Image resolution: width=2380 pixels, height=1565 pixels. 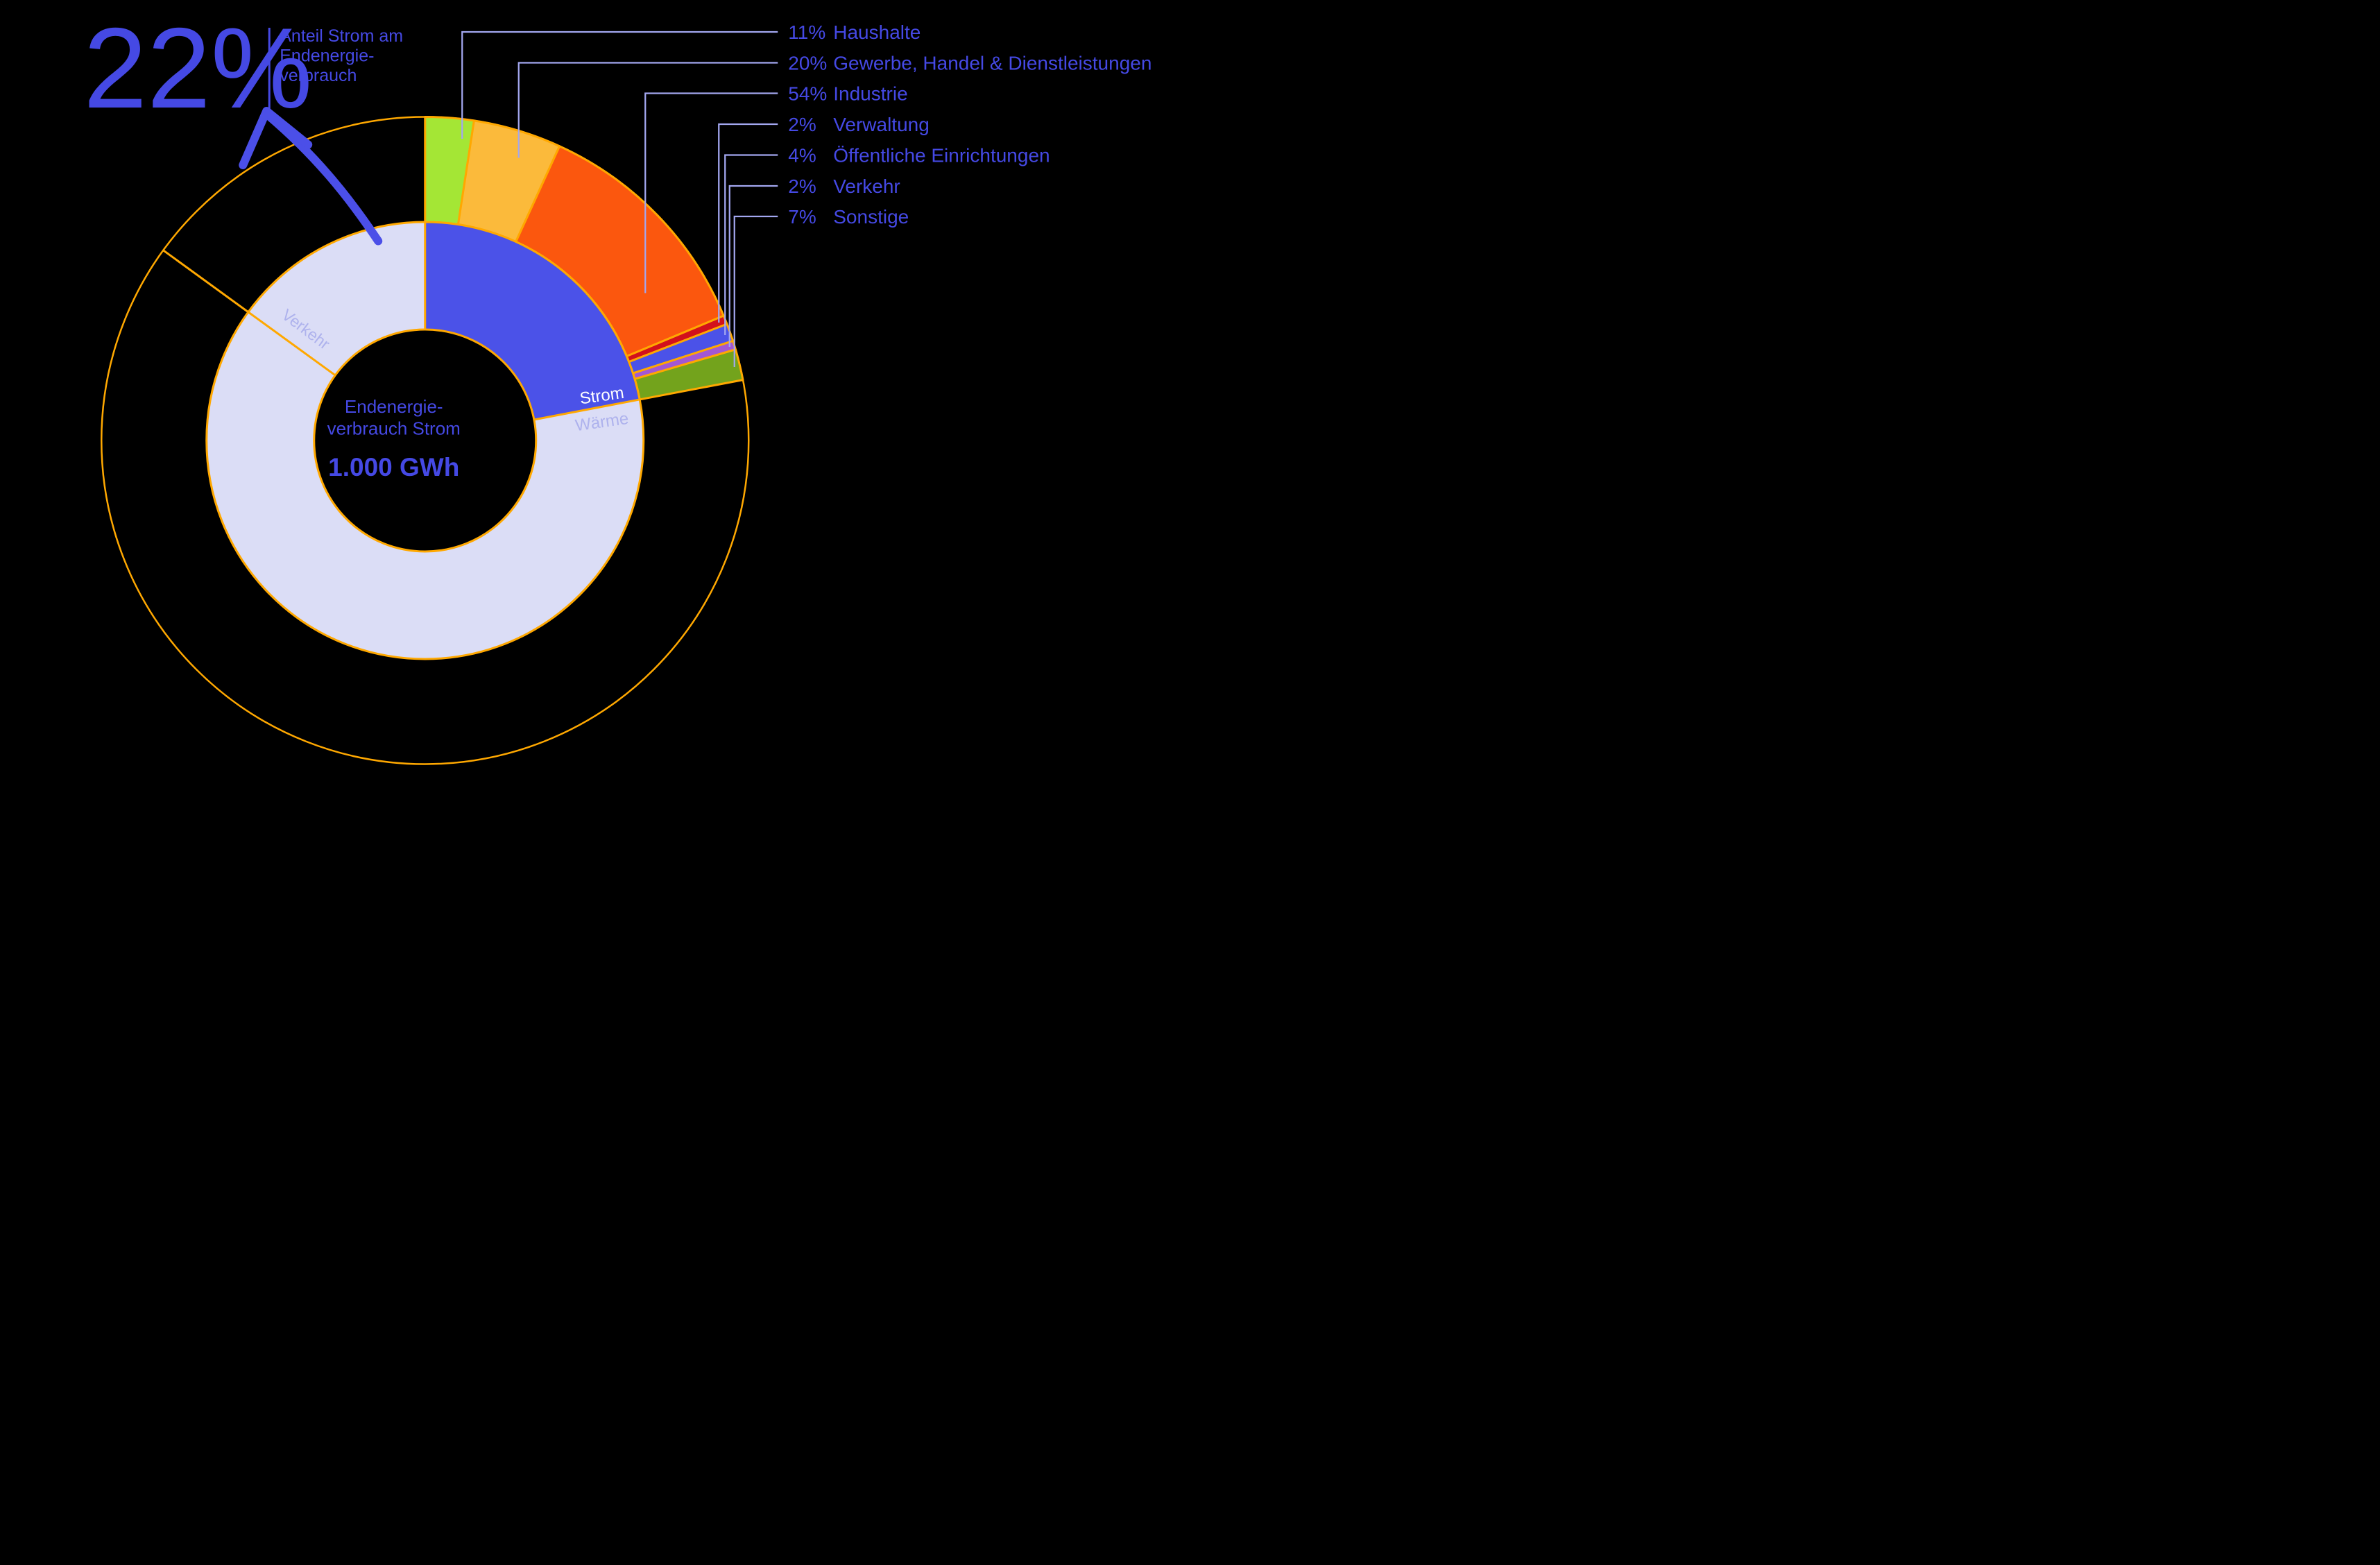 What do you see at coordinates (881, 124) in the screenshot?
I see `legend-label: Verwaltung` at bounding box center [881, 124].